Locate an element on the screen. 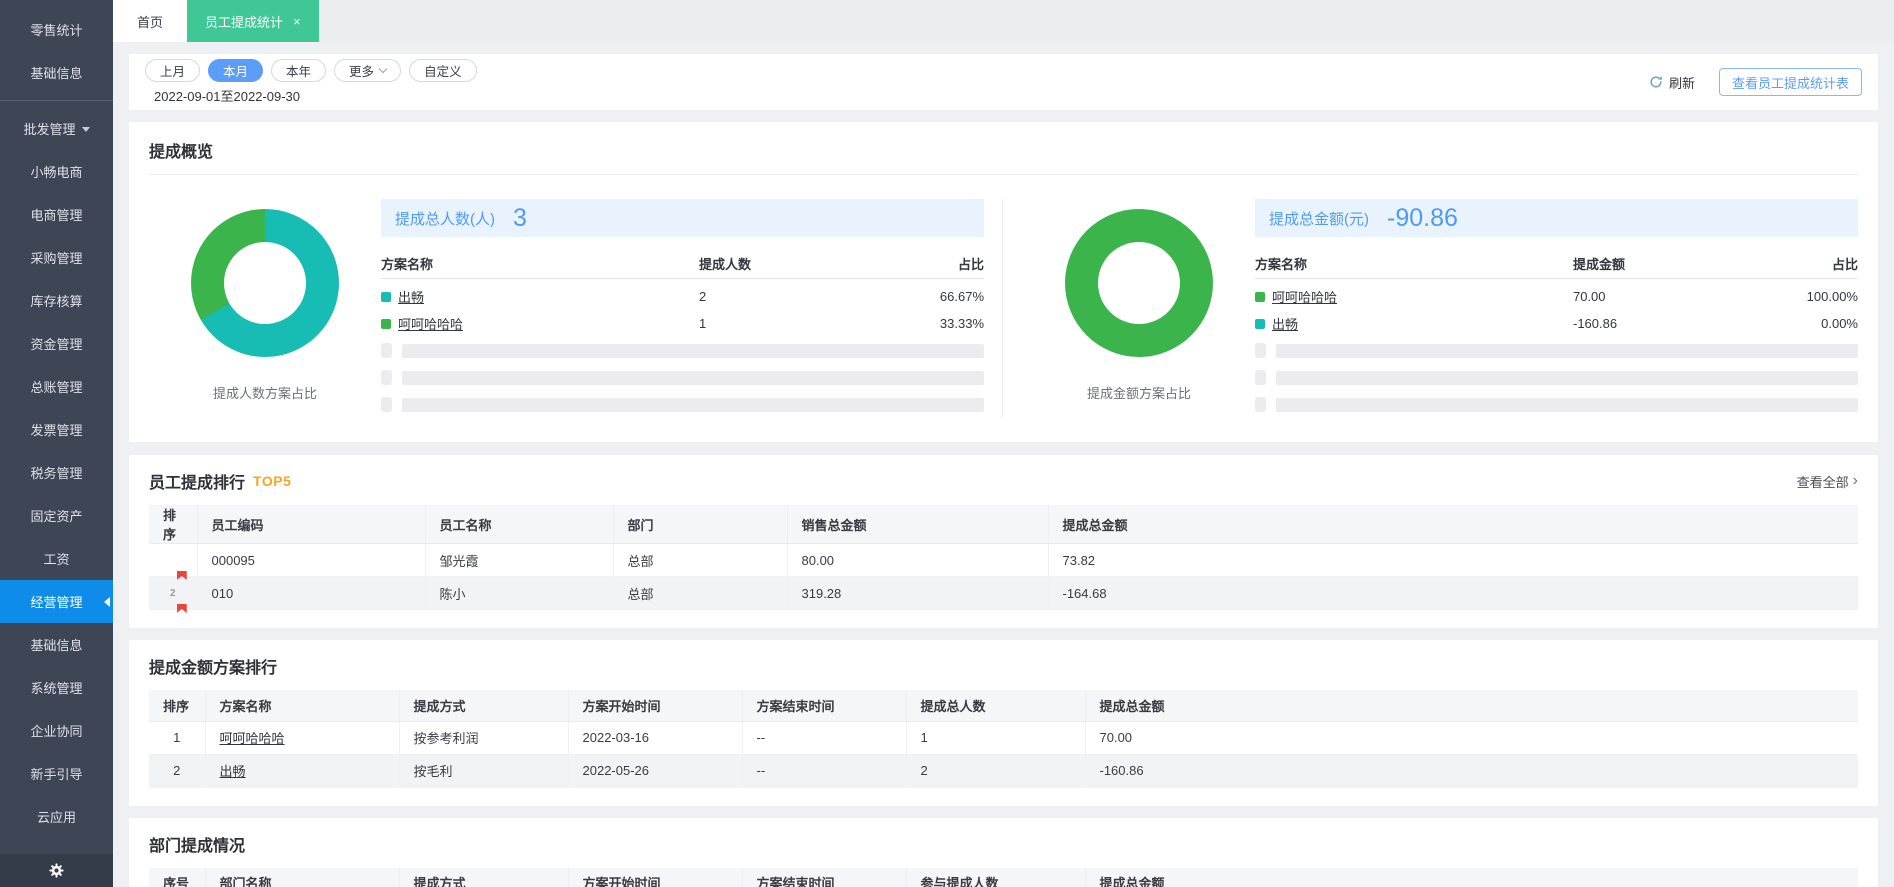  sidebar-item-label: 采购管理 is located at coordinates (56, 258).